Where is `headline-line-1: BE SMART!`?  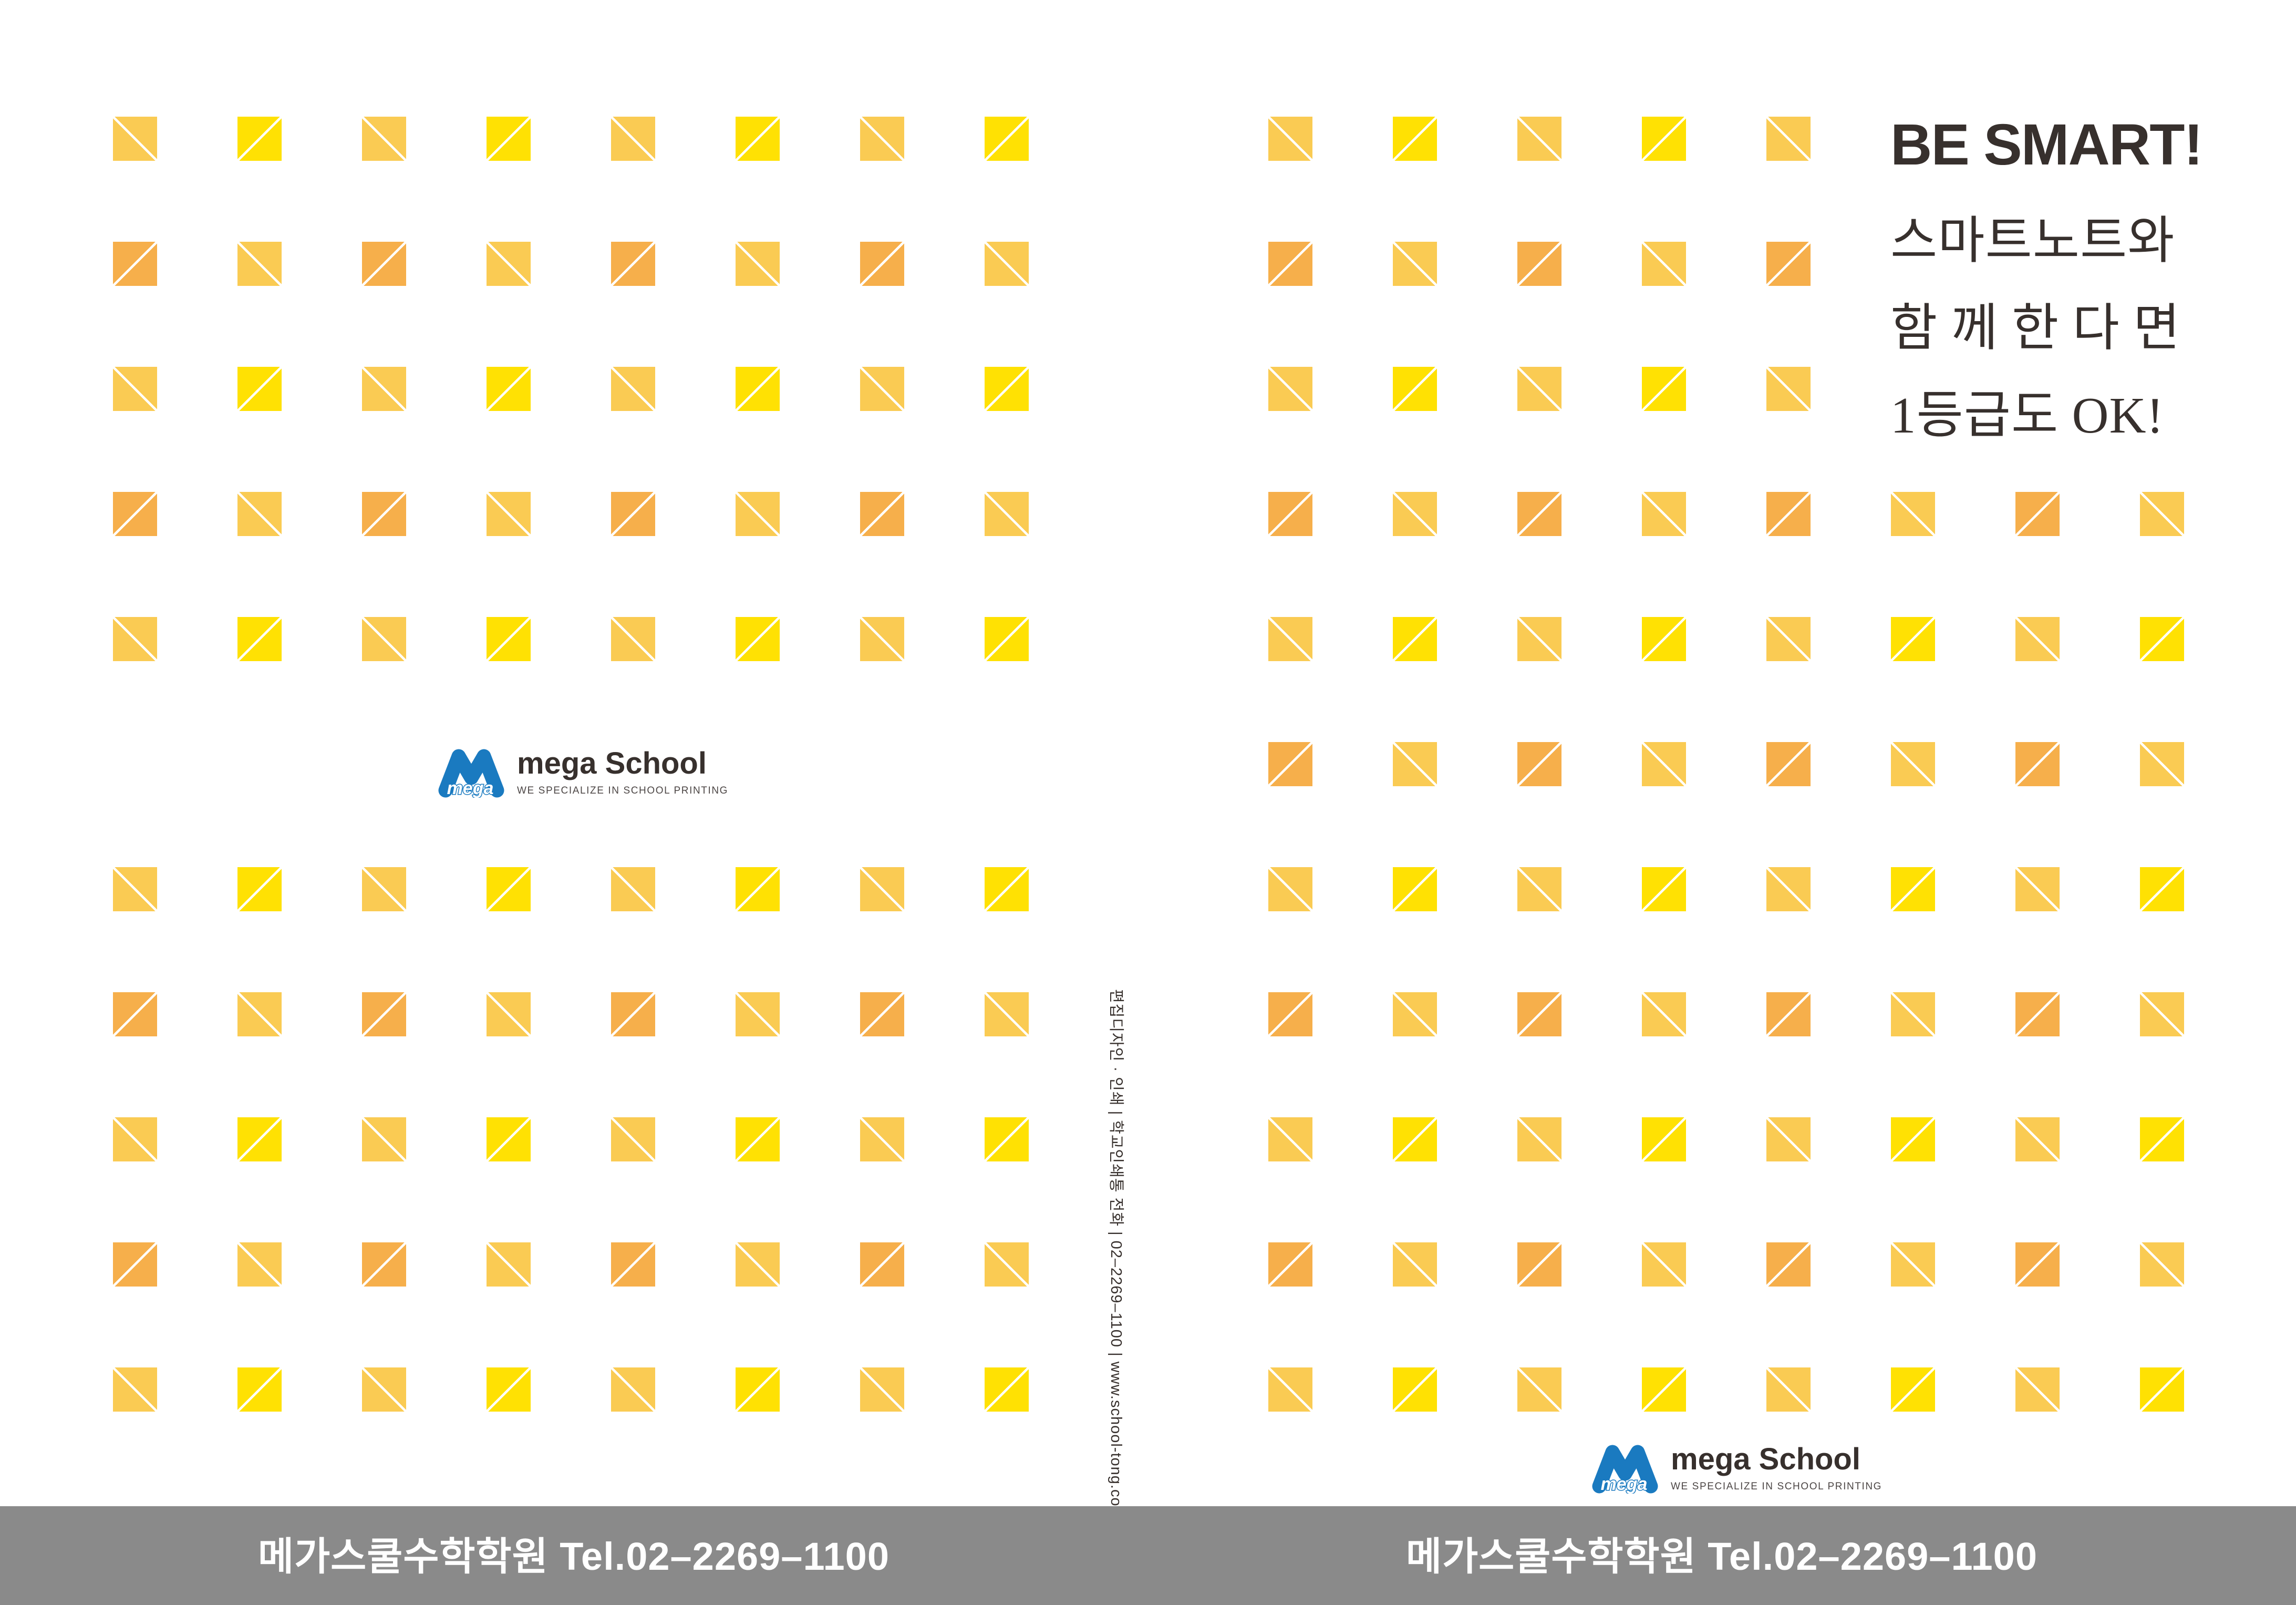
headline-line-1: BE SMART! is located at coordinates (2047, 144).